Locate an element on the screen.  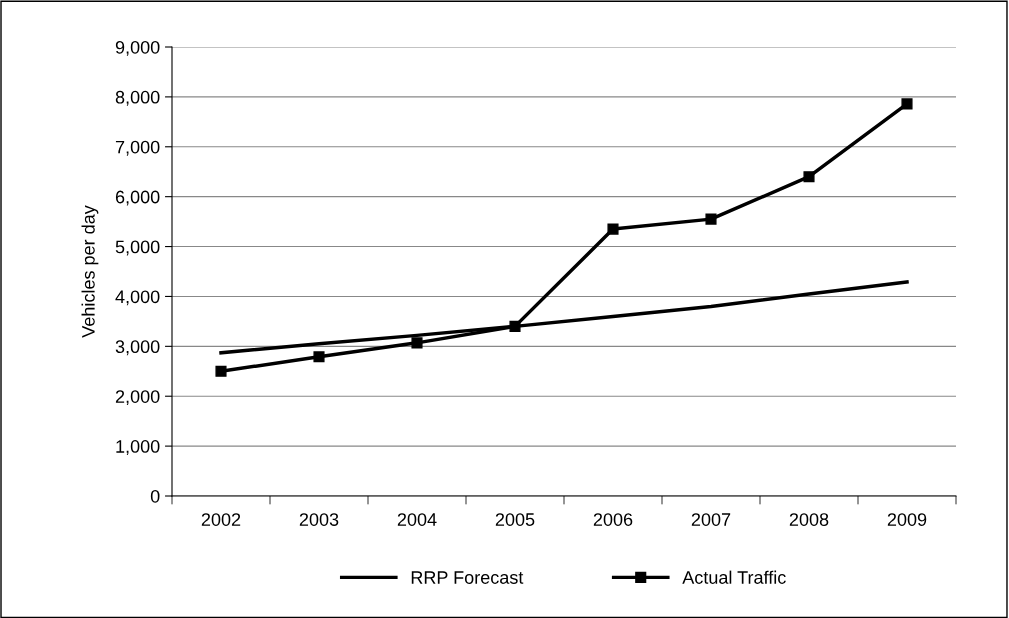
y-tick-label: 3,000 is located at coordinates (137, 348).